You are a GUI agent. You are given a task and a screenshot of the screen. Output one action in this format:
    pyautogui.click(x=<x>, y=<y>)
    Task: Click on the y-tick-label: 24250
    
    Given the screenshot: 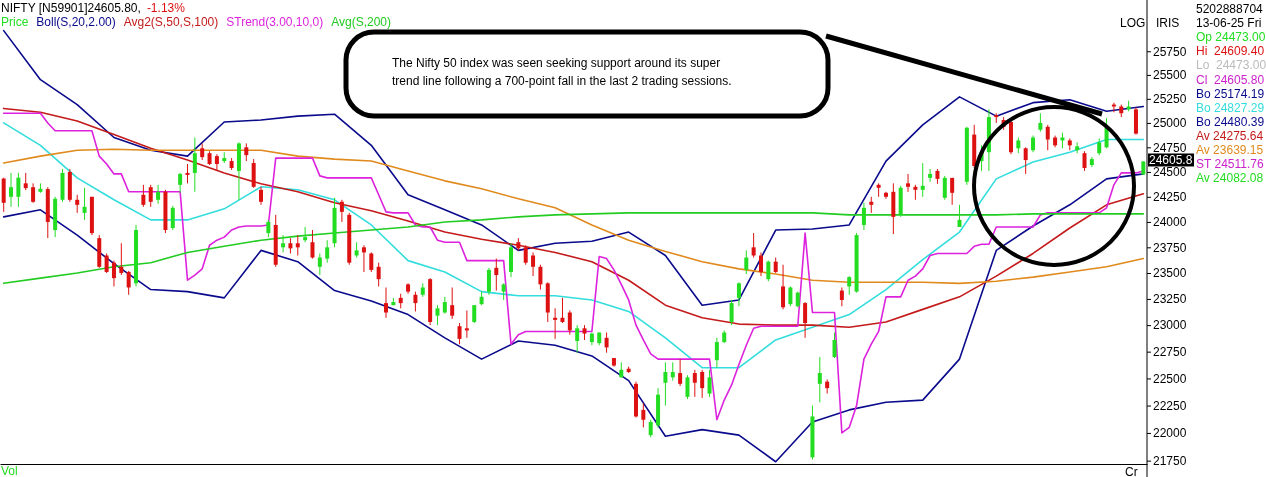 What is the action you would take?
    pyautogui.click(x=1170, y=197)
    